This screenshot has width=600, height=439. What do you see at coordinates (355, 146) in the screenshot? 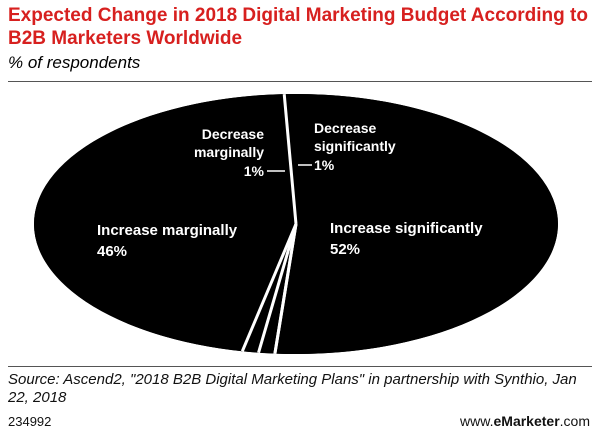
I see `slice-label-decrease-significantly-line2: significantly` at bounding box center [355, 146].